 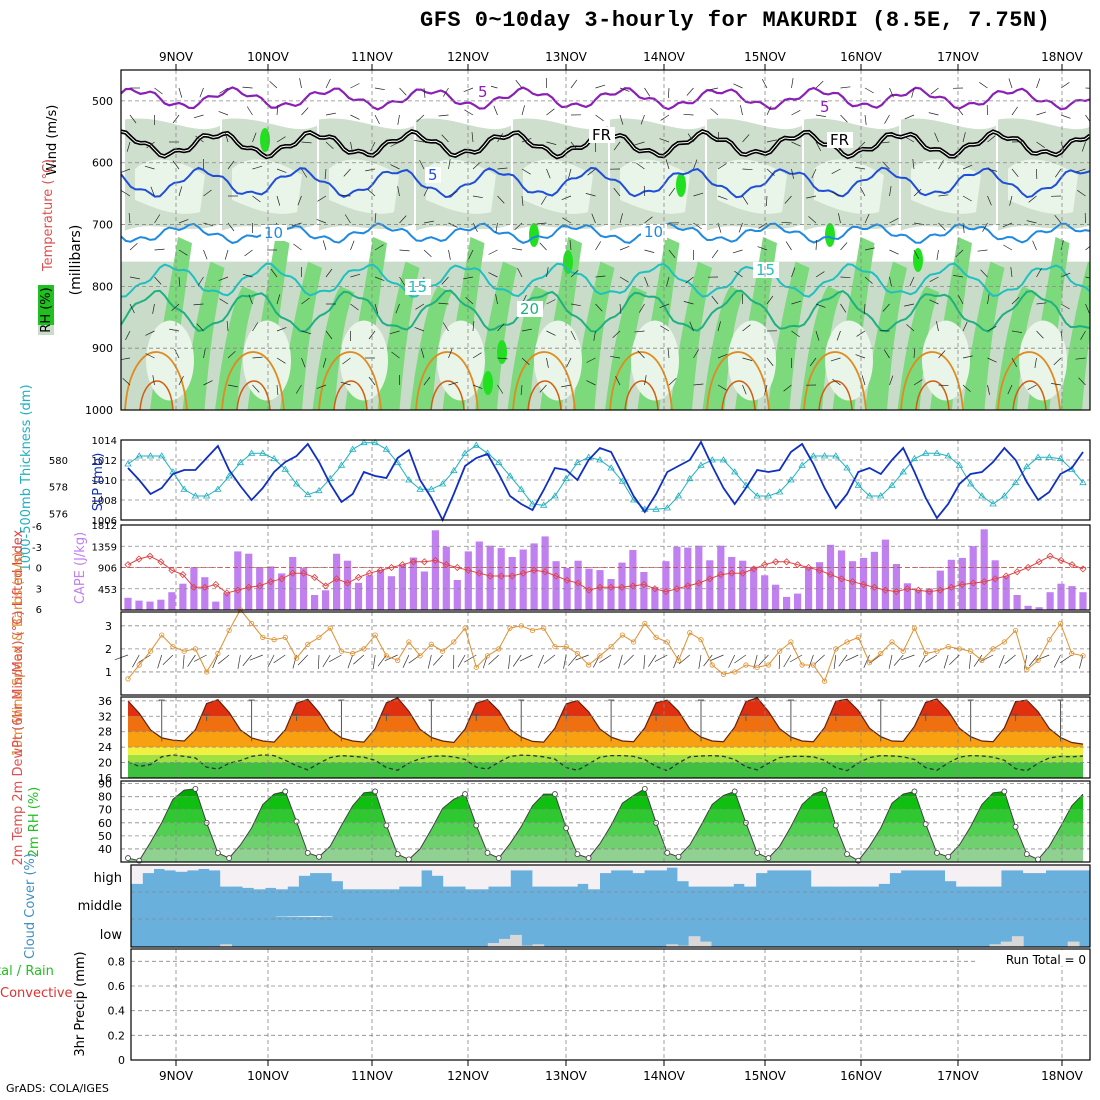 What do you see at coordinates (26, 477) in the screenshot?
I see `thickness-axis-title: 1000-500mb Thickness (dm)` at bounding box center [26, 477].